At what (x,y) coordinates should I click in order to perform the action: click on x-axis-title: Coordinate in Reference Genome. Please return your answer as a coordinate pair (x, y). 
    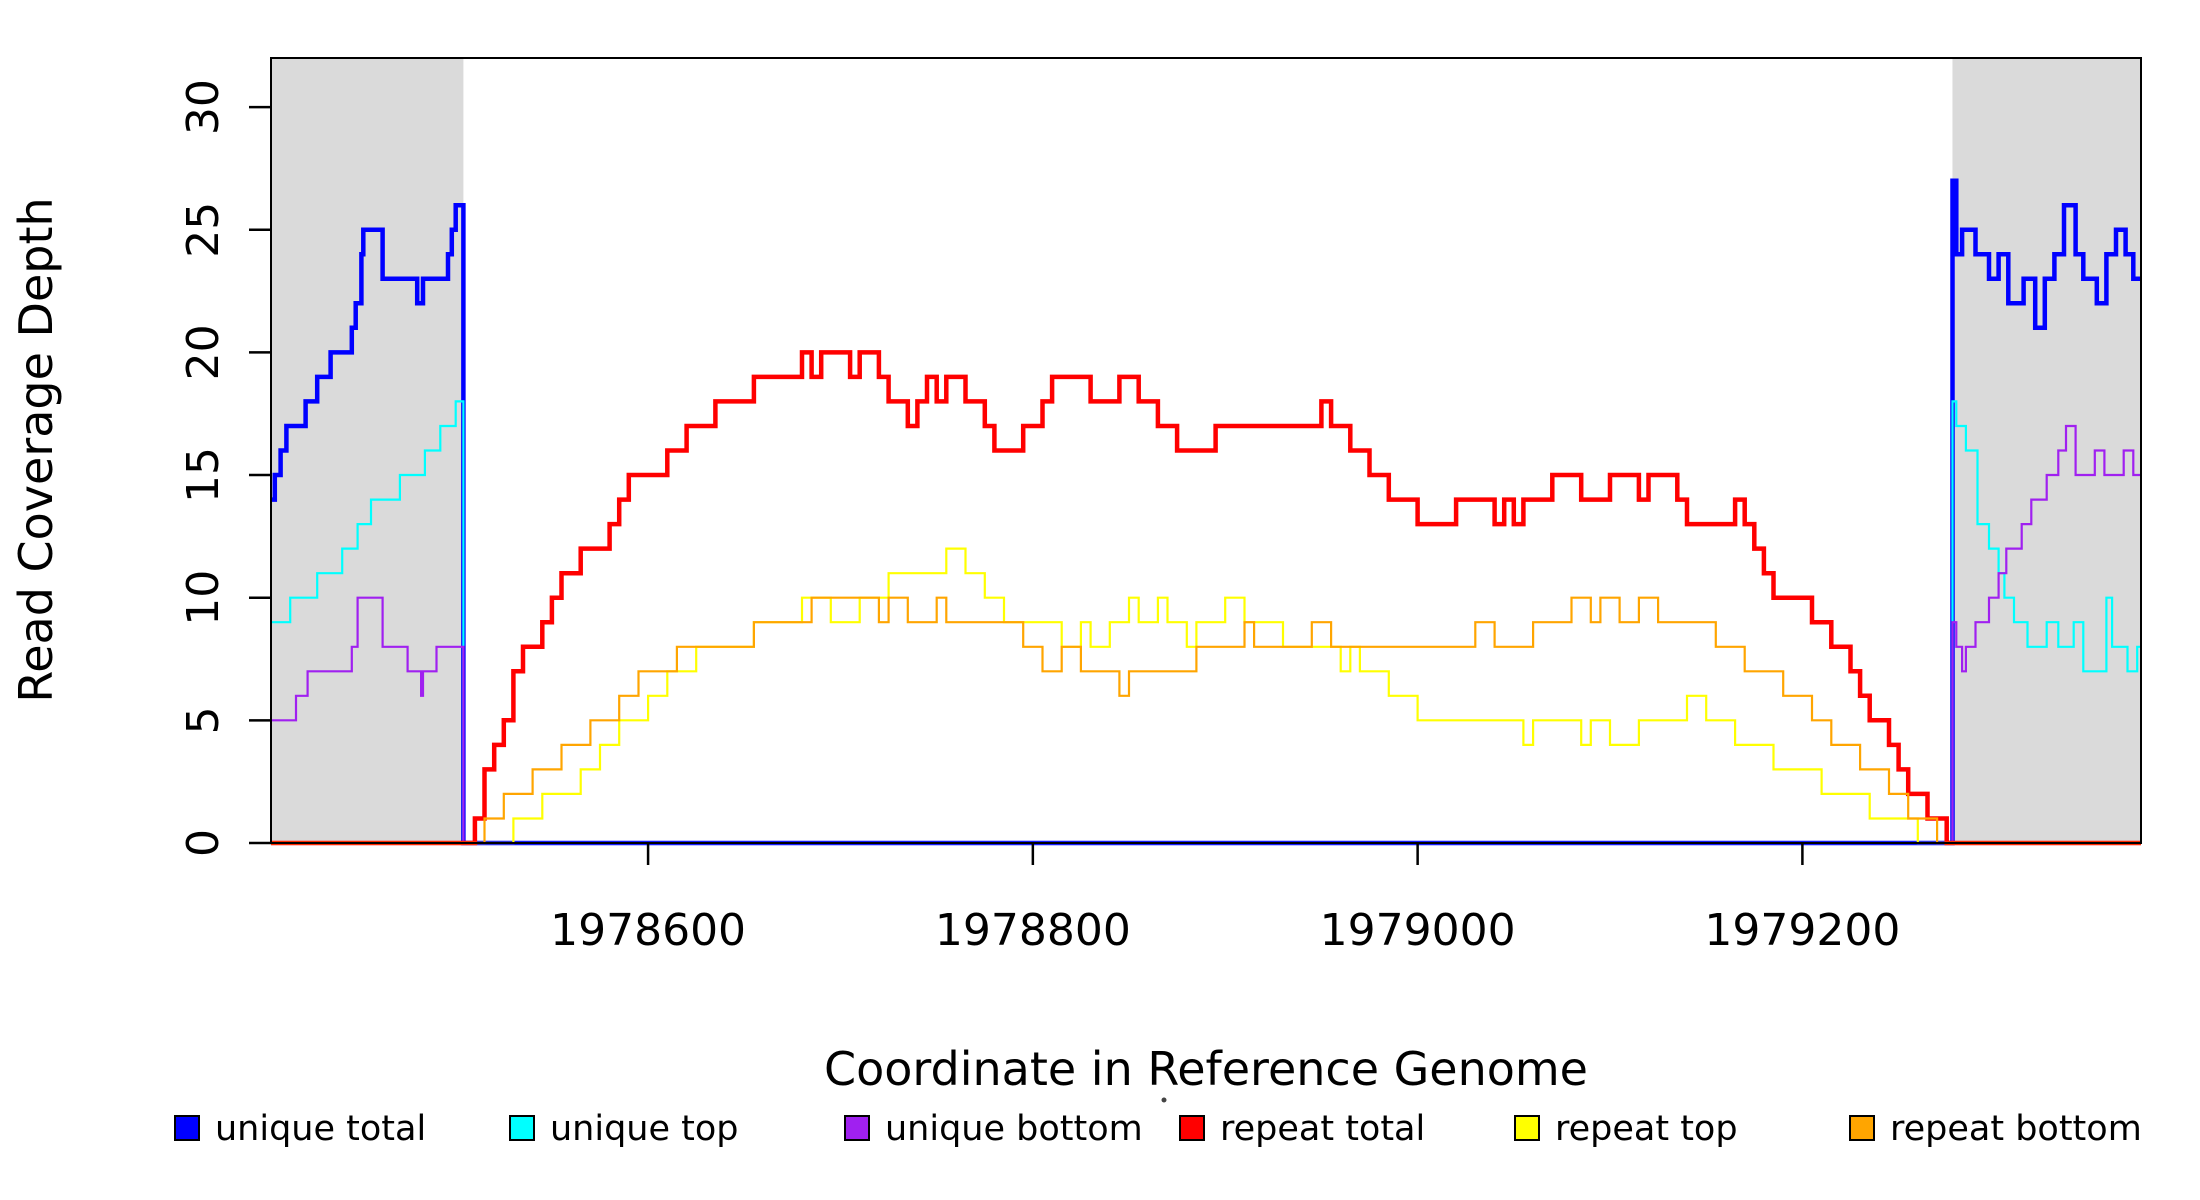
    Looking at the image, I should click on (1206, 1069).